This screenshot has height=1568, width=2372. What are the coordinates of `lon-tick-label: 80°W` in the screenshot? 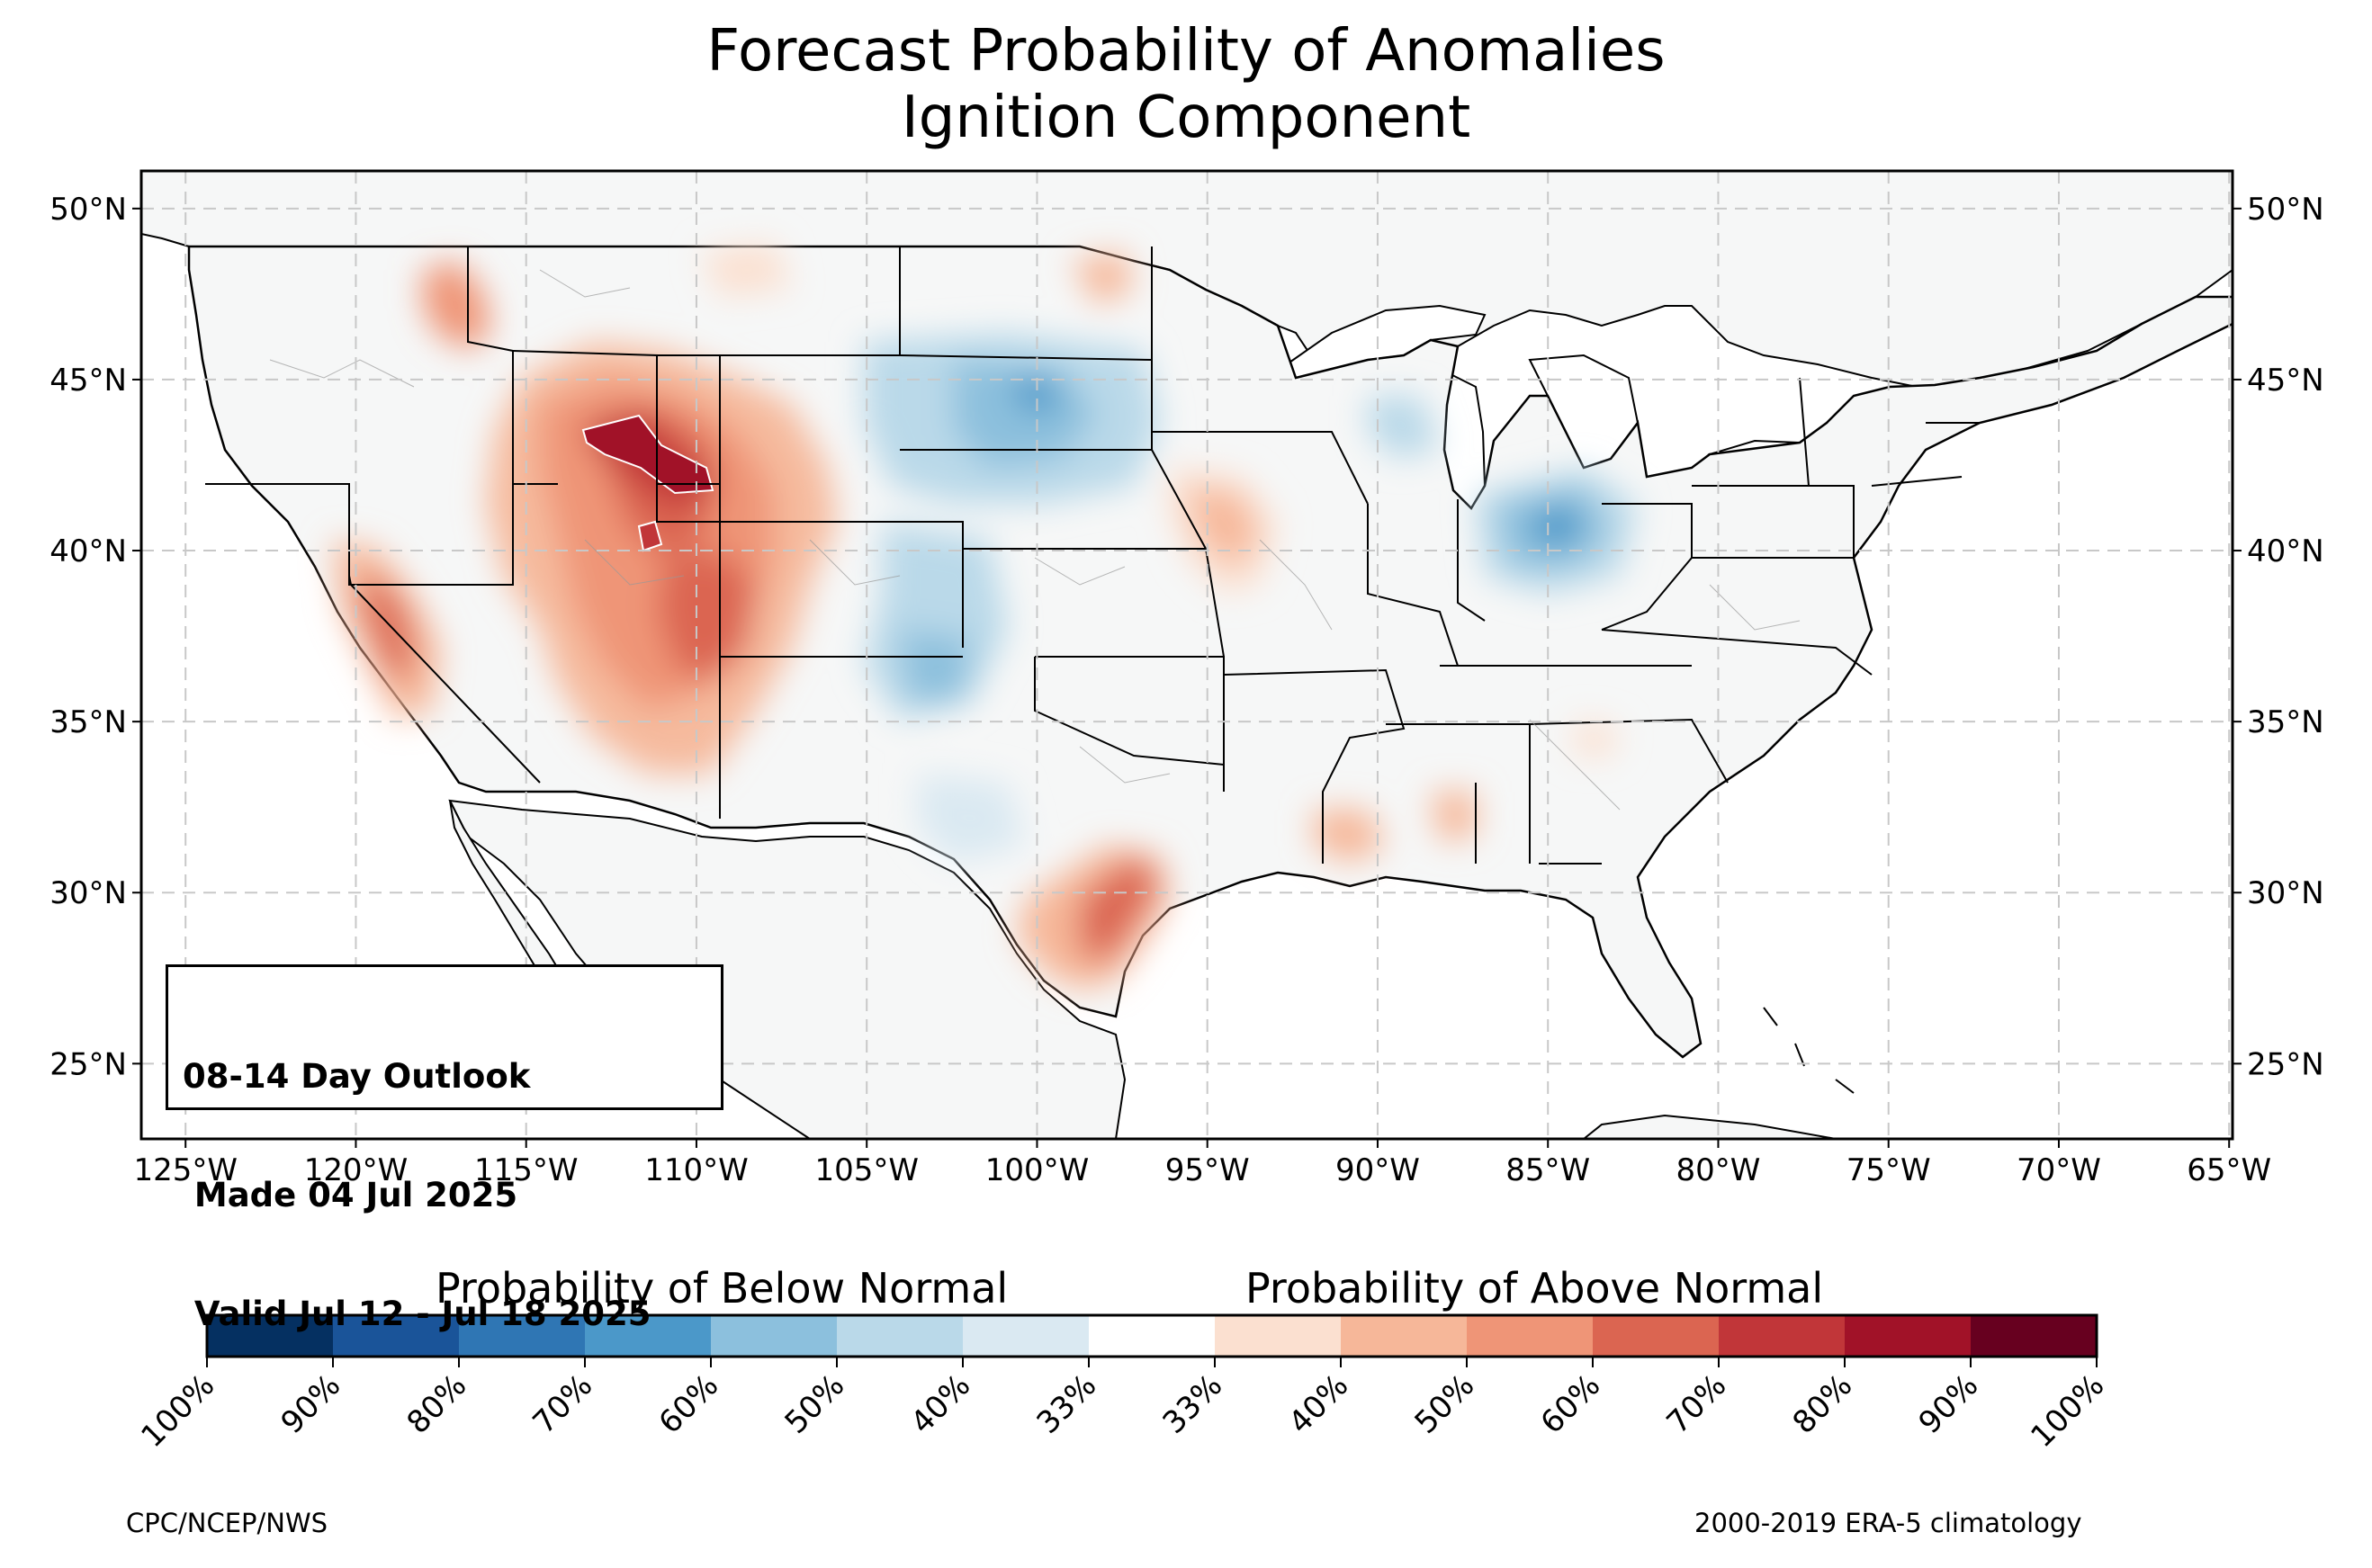 It's located at (1718, 1170).